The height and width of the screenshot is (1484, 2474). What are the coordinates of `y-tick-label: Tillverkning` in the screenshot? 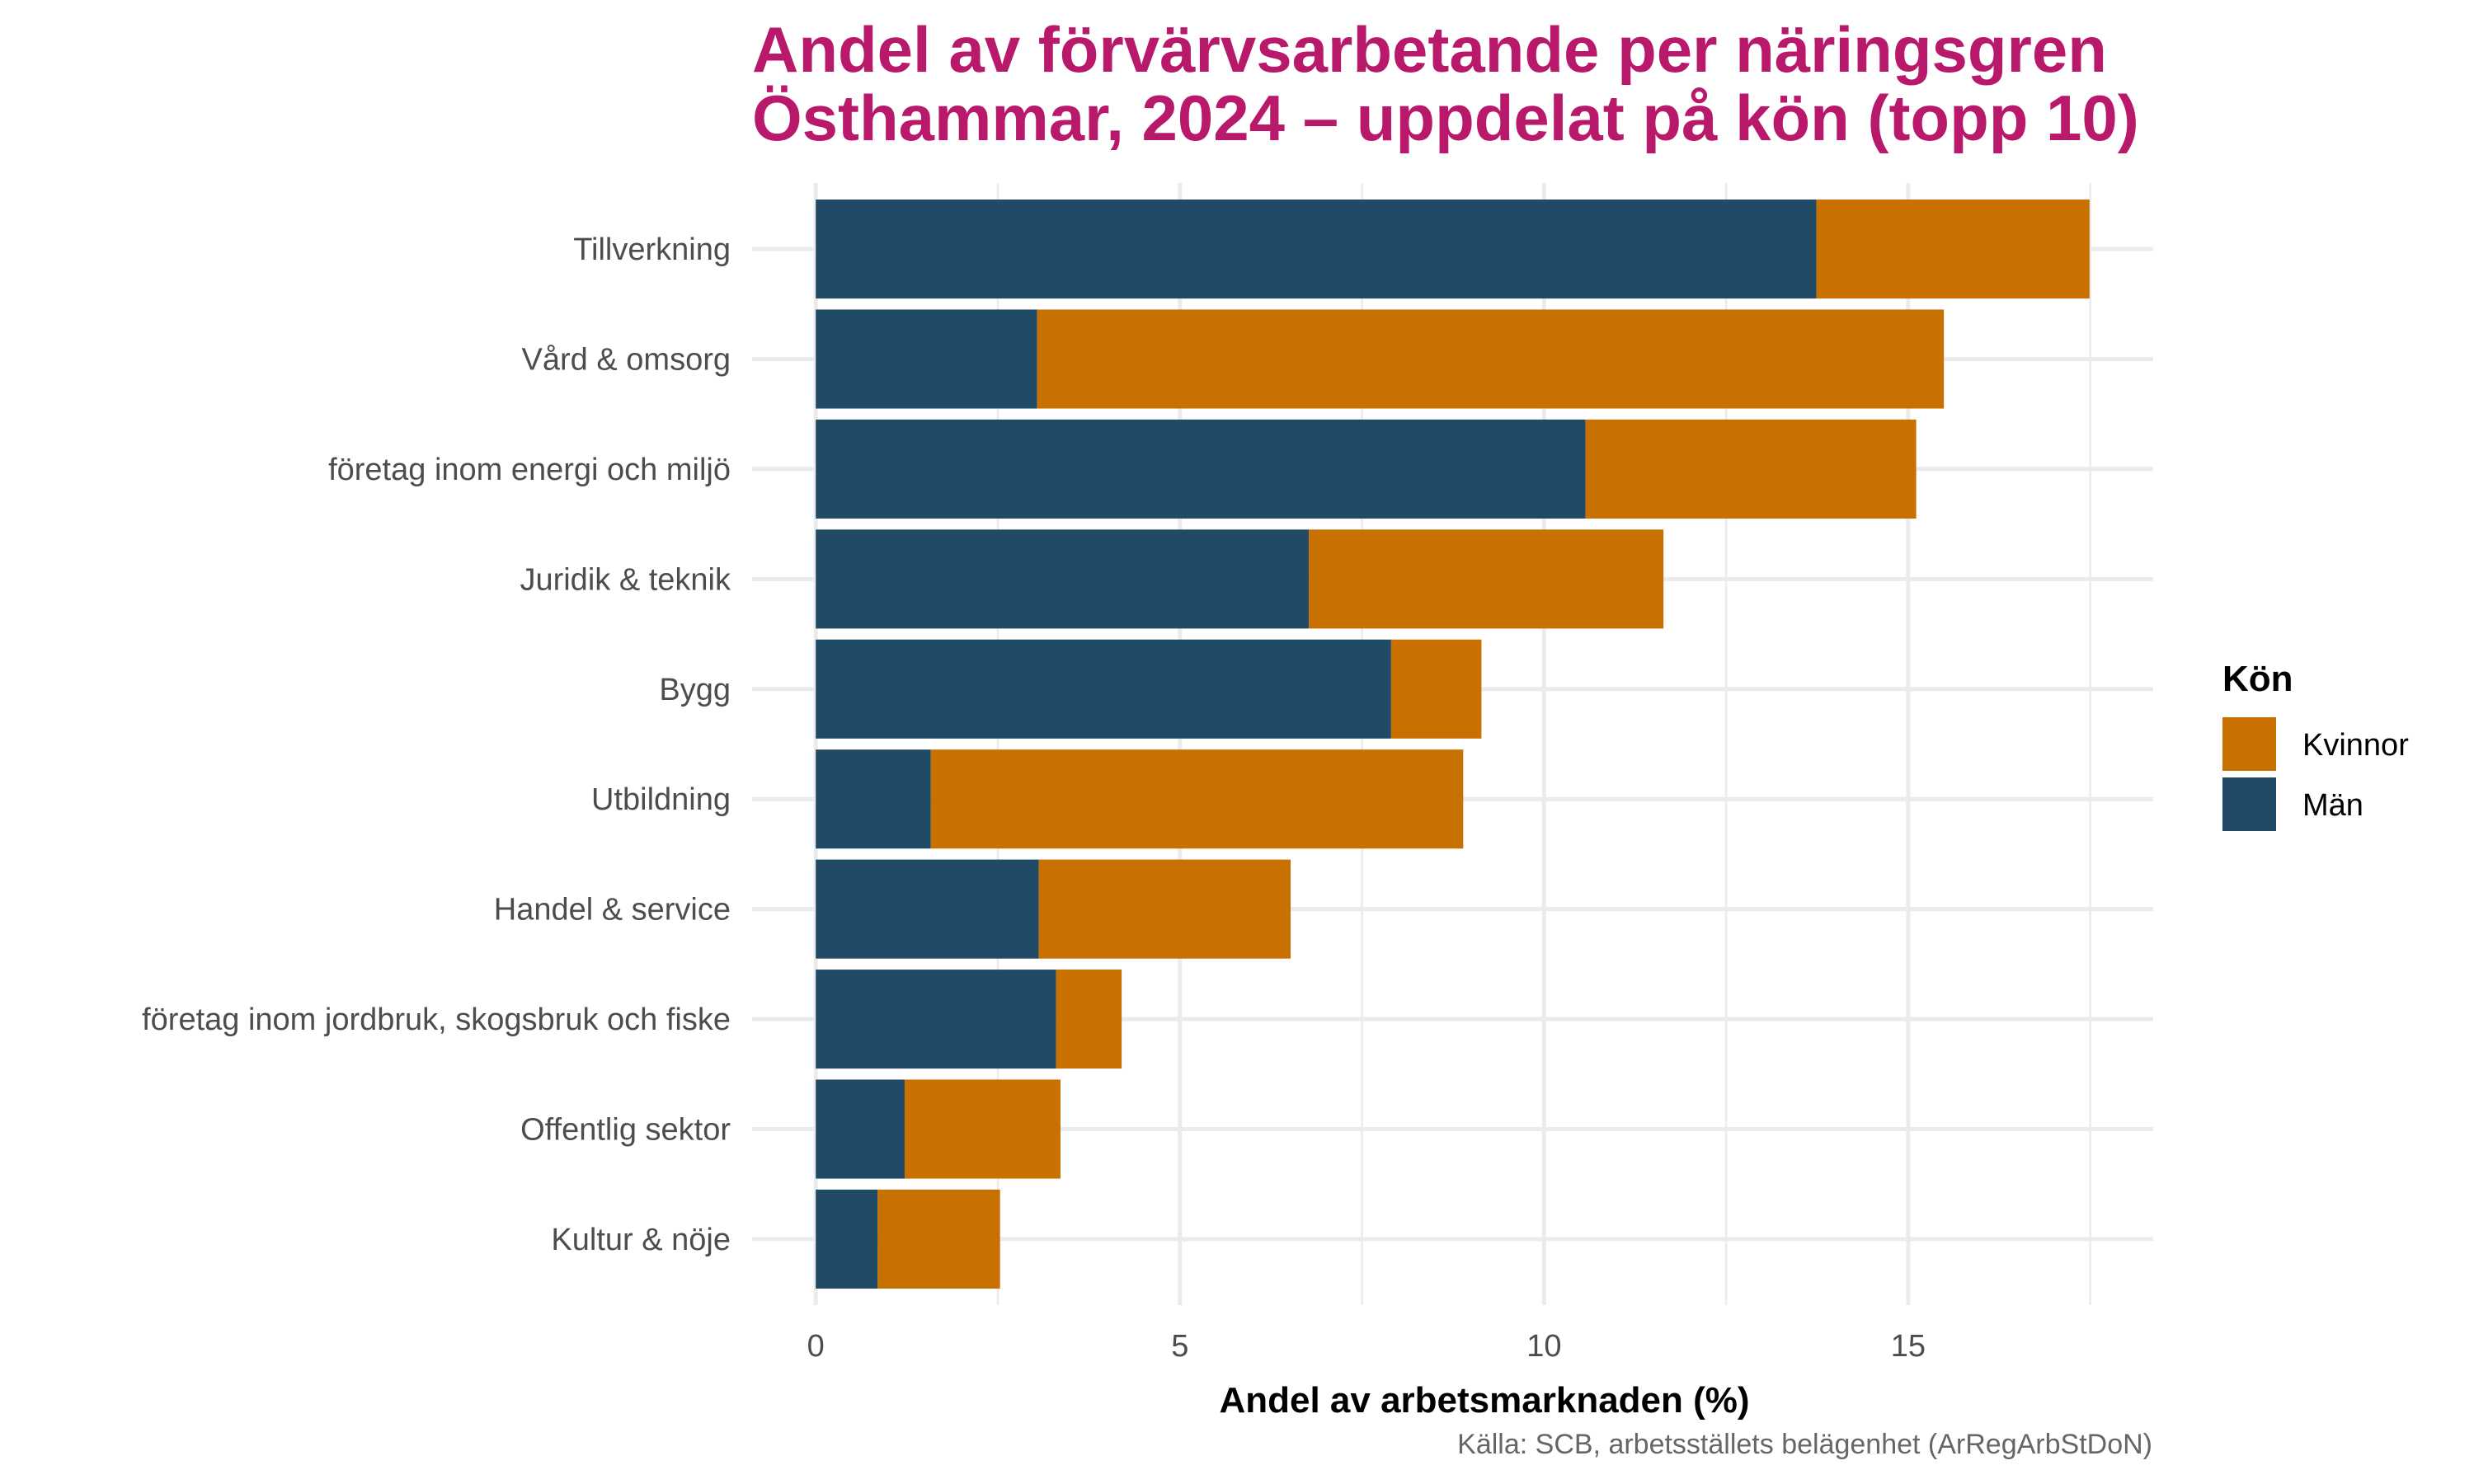 It's located at (652, 249).